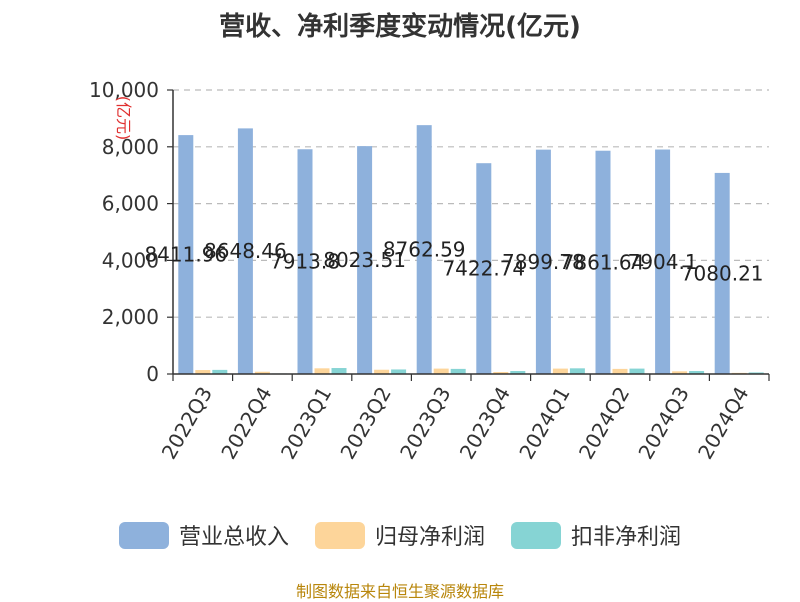 The image size is (800, 602). What do you see at coordinates (130, 147) in the screenshot?
I see `y-tick-label: 8,000` at bounding box center [130, 147].